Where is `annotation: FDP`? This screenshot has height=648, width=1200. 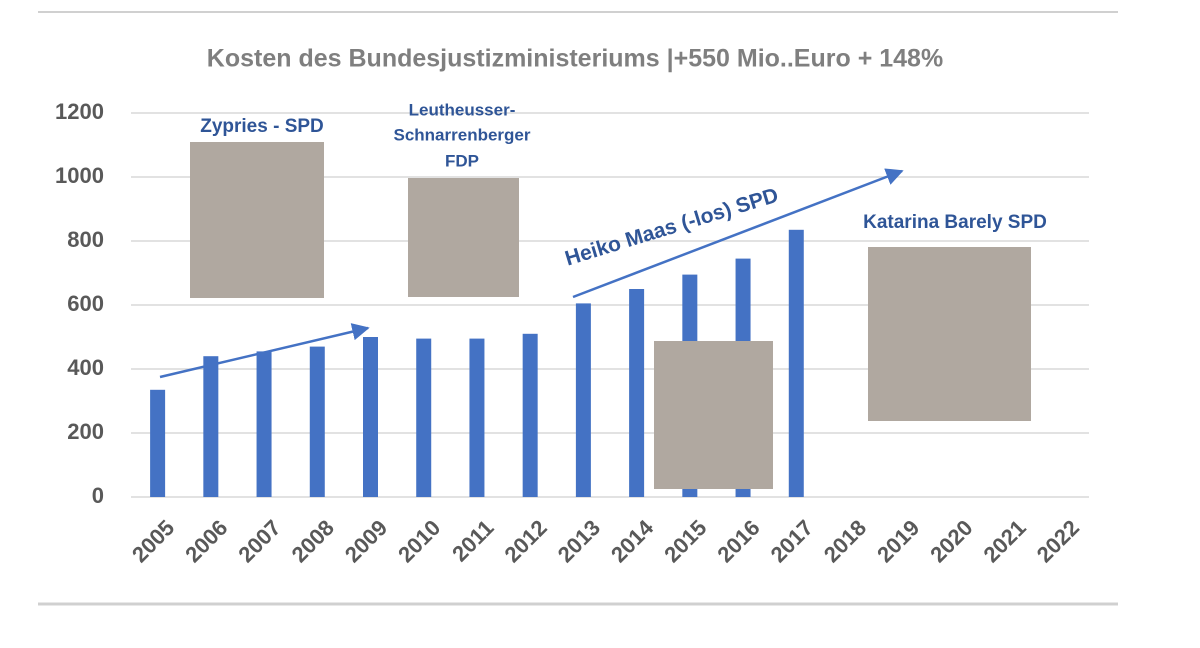 annotation: FDP is located at coordinates (462, 160).